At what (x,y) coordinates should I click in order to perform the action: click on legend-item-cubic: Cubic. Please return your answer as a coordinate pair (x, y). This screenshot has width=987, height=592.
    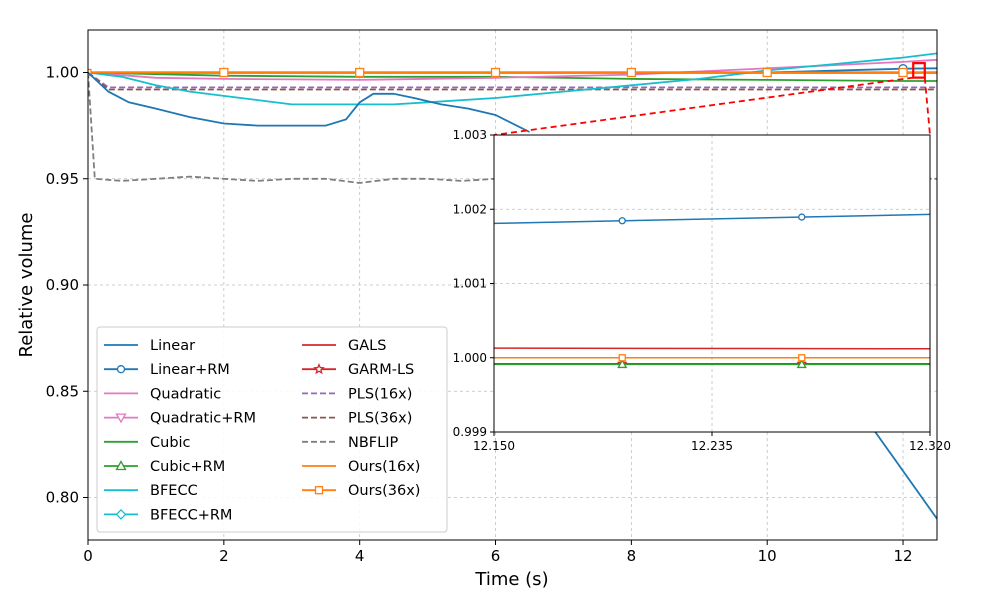
    Looking at the image, I should click on (147, 443).